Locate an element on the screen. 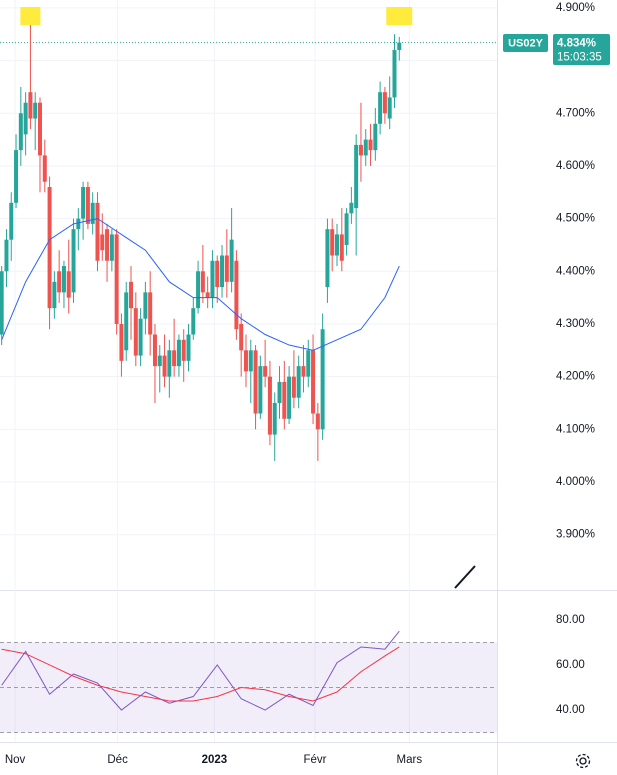 The image size is (617, 775). y-tick-label: 4.500% is located at coordinates (575, 219).